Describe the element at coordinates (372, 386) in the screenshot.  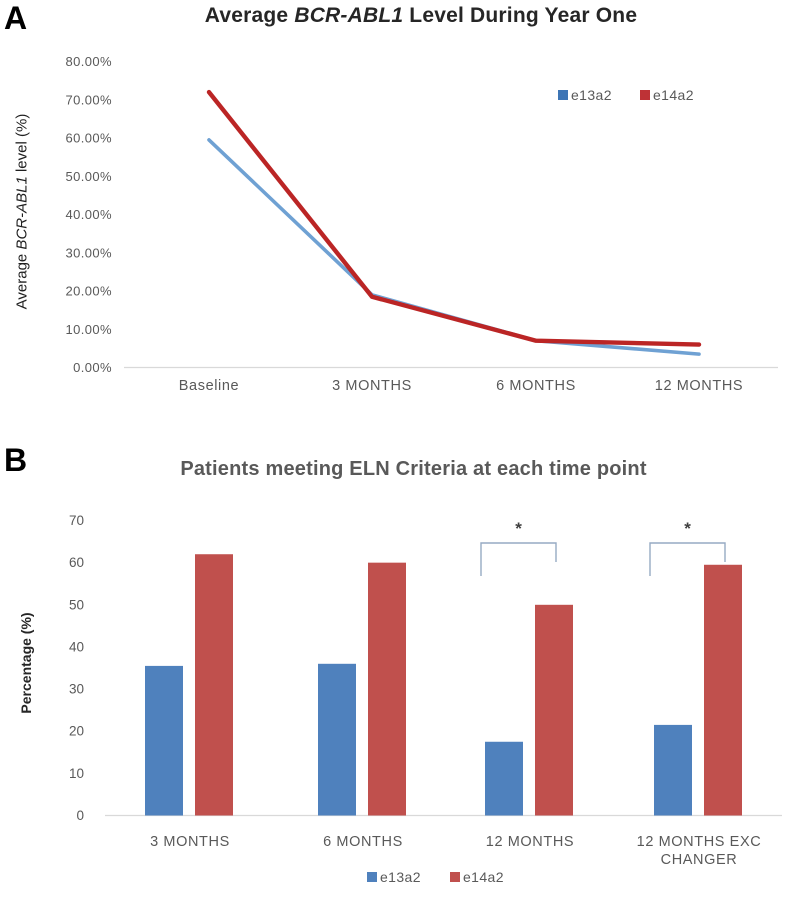
I see `panel-a-x-category-label: 3 MONTHS` at that location.